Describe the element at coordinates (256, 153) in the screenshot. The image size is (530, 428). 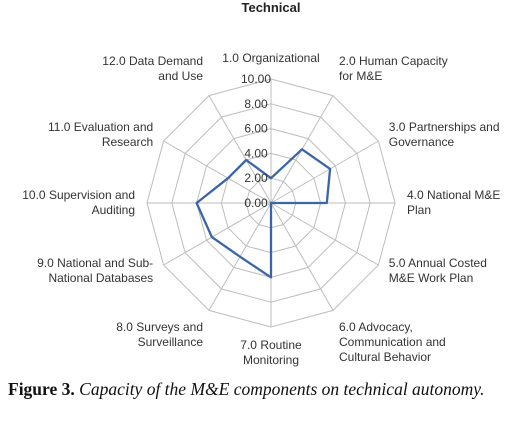
I see `radial-tick-label: 4.00` at that location.